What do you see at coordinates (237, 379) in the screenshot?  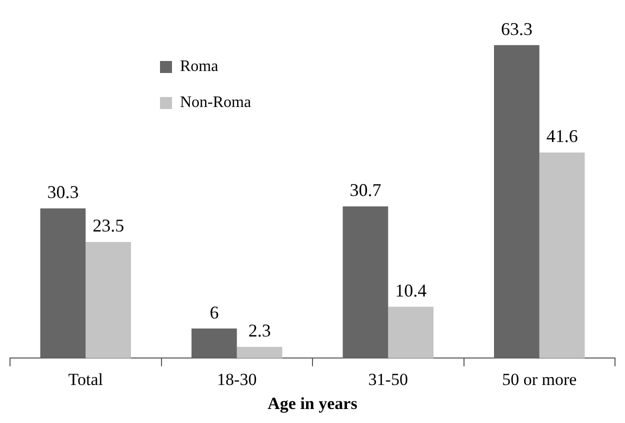 I see `x-tick-label: 18-30` at bounding box center [237, 379].